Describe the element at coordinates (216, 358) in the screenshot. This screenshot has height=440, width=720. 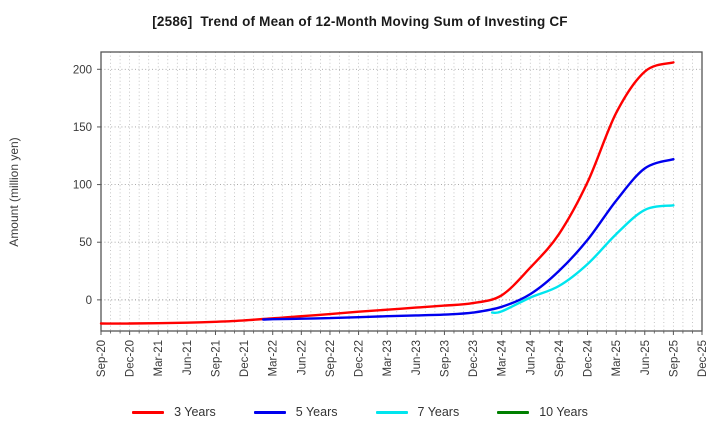
I see `x-tick-label: Sep-21` at that location.